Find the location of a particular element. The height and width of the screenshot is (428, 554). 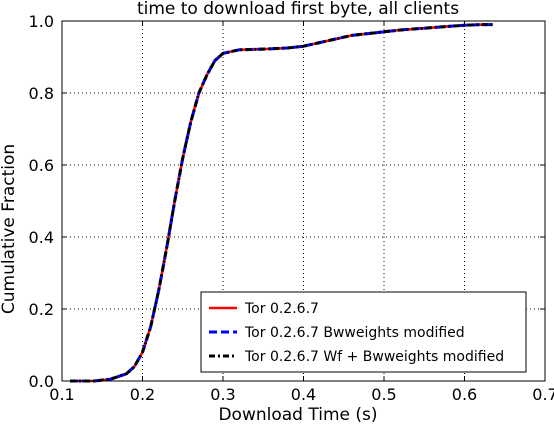

x-tick-label: 0.2 is located at coordinates (142, 394).